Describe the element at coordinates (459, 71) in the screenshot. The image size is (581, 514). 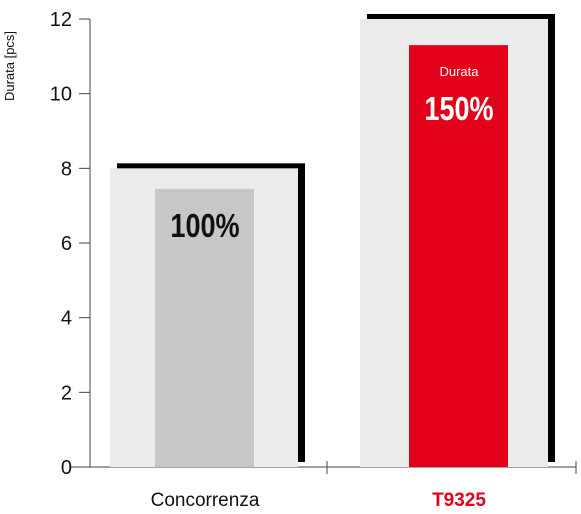
I see `bar-caption: Durata` at that location.